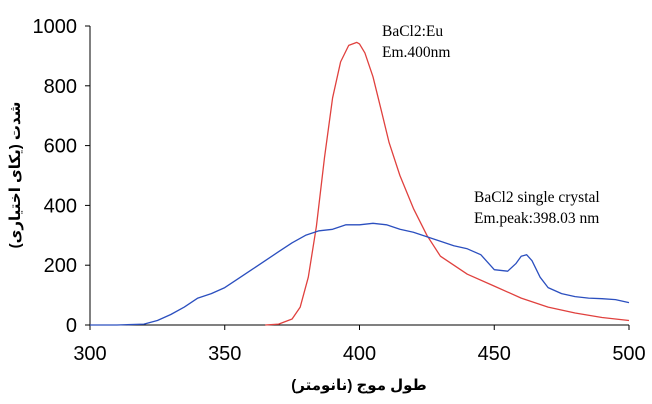 Image resolution: width=652 pixels, height=404 pixels. What do you see at coordinates (358, 385) in the screenshot?
I see `x-axis-title: طول موج (نانومتر)` at bounding box center [358, 385].